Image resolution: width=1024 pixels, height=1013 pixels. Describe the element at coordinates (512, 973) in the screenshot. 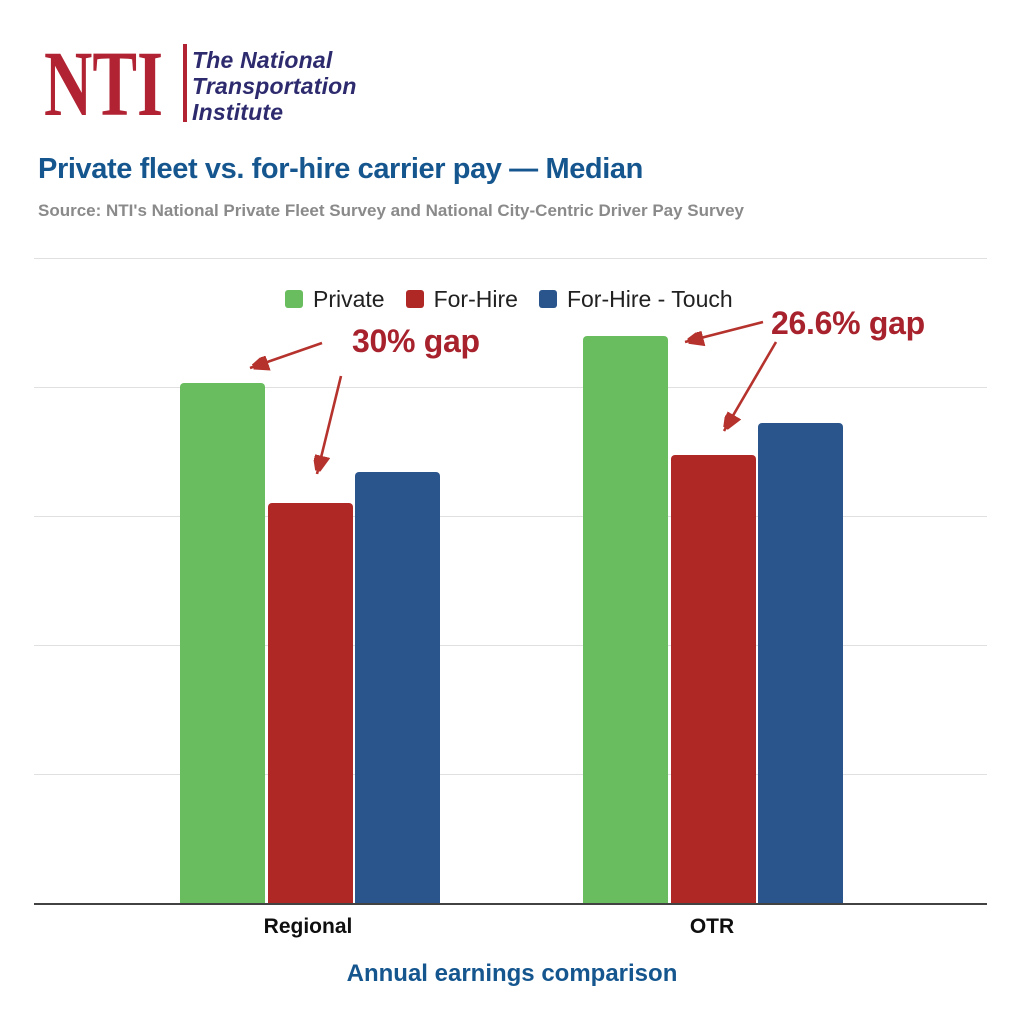

I see `x-axis-title: Annual earnings comparison` at that location.